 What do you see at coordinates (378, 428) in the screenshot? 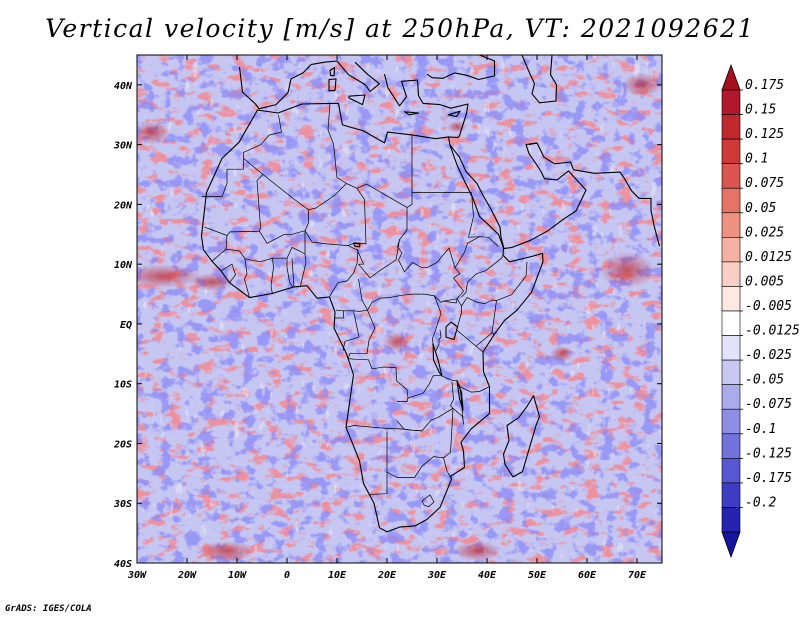
I see `border-b42` at bounding box center [378, 428].